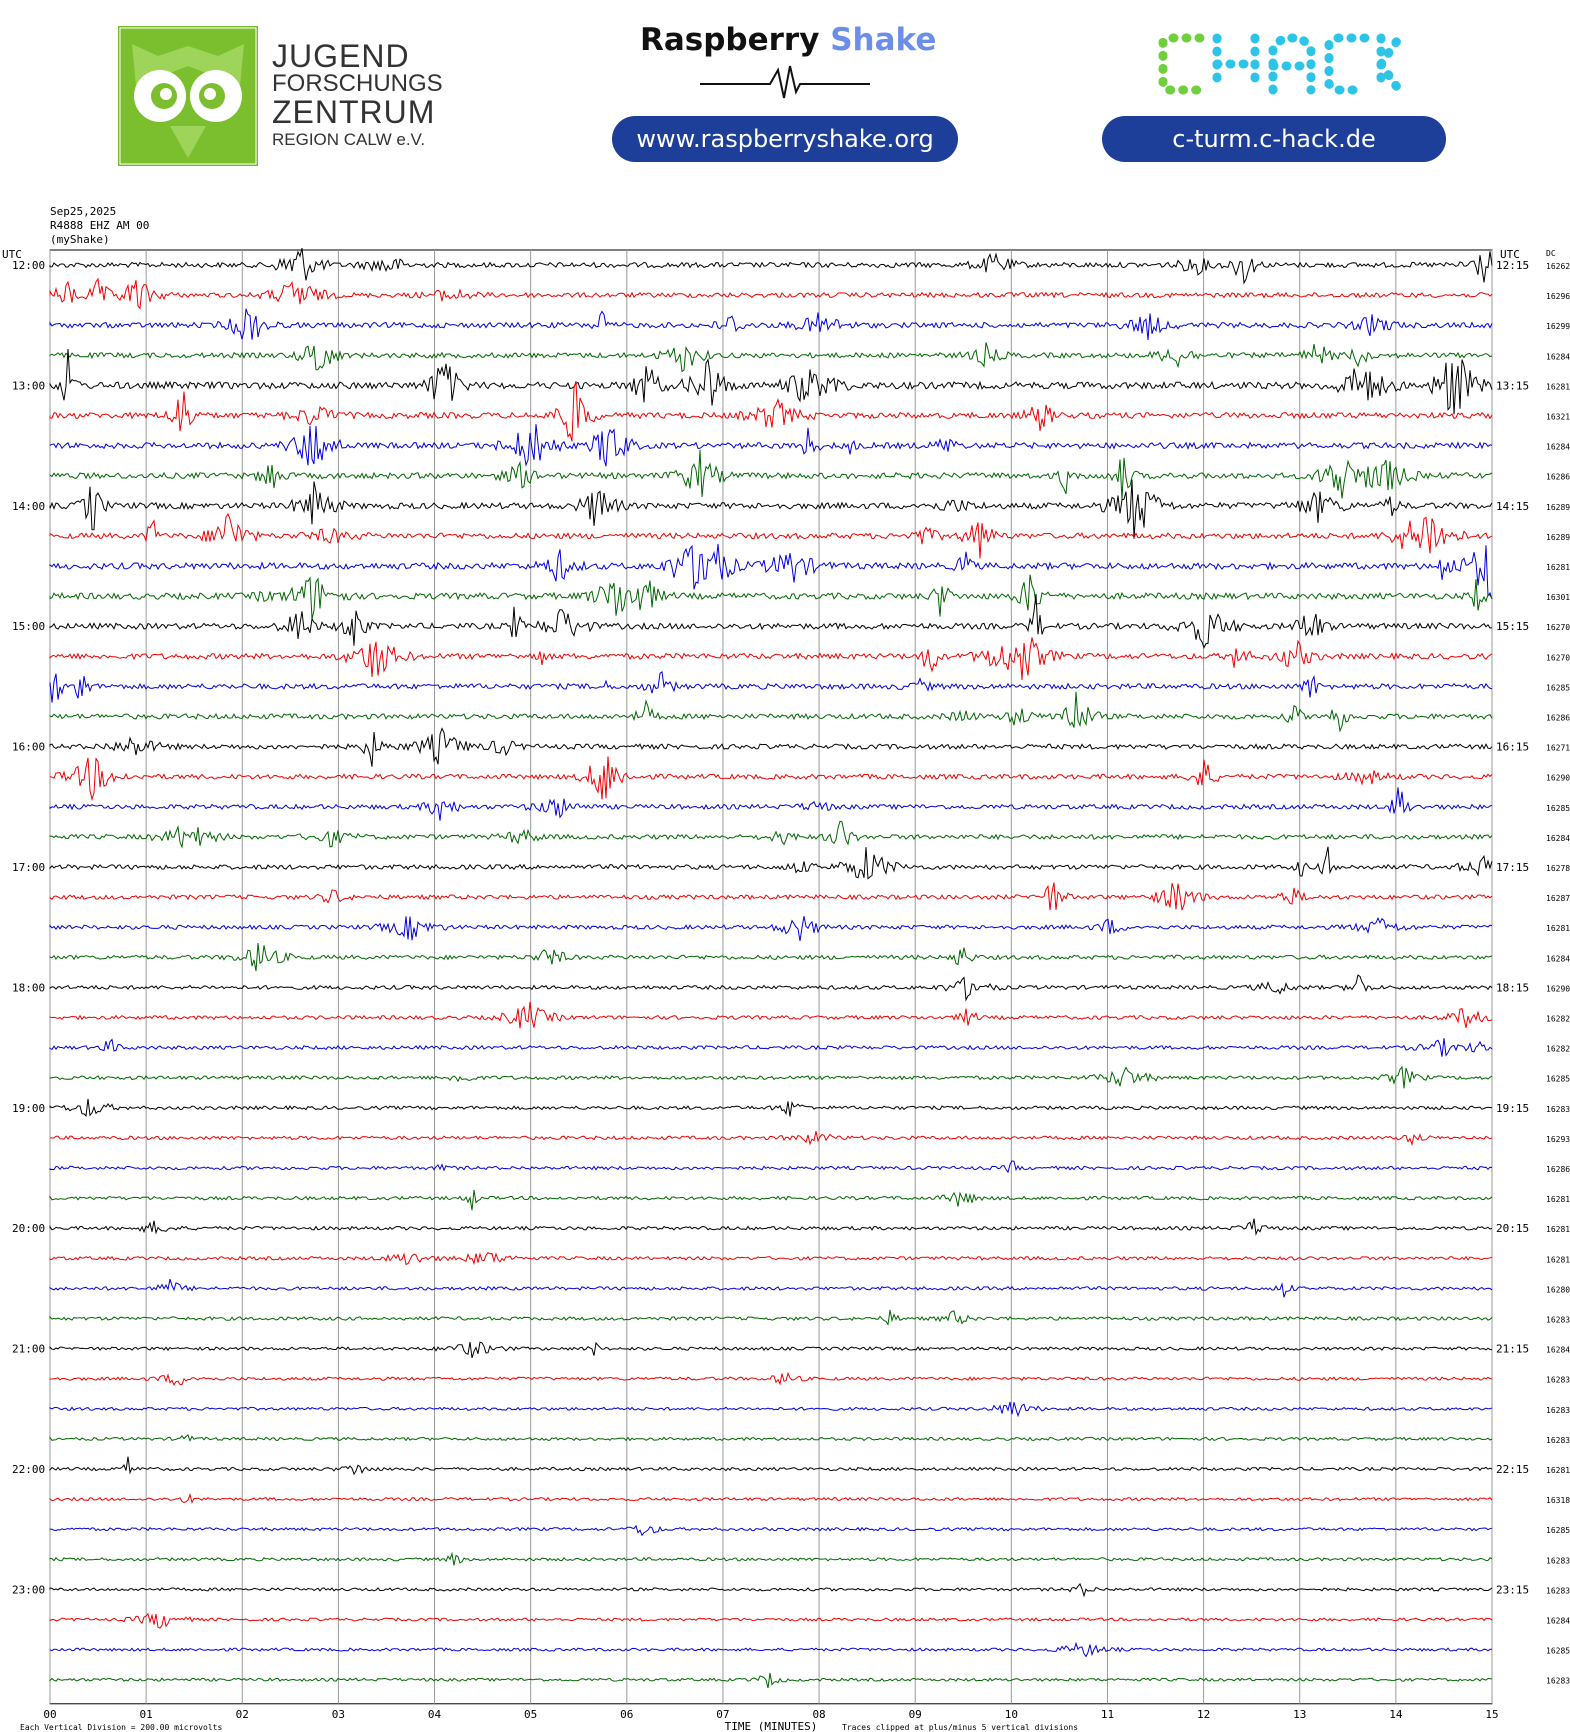 This screenshot has width=1570, height=1732. What do you see at coordinates (1203, 1714) in the screenshot?
I see `x-tick-label: 12` at bounding box center [1203, 1714].